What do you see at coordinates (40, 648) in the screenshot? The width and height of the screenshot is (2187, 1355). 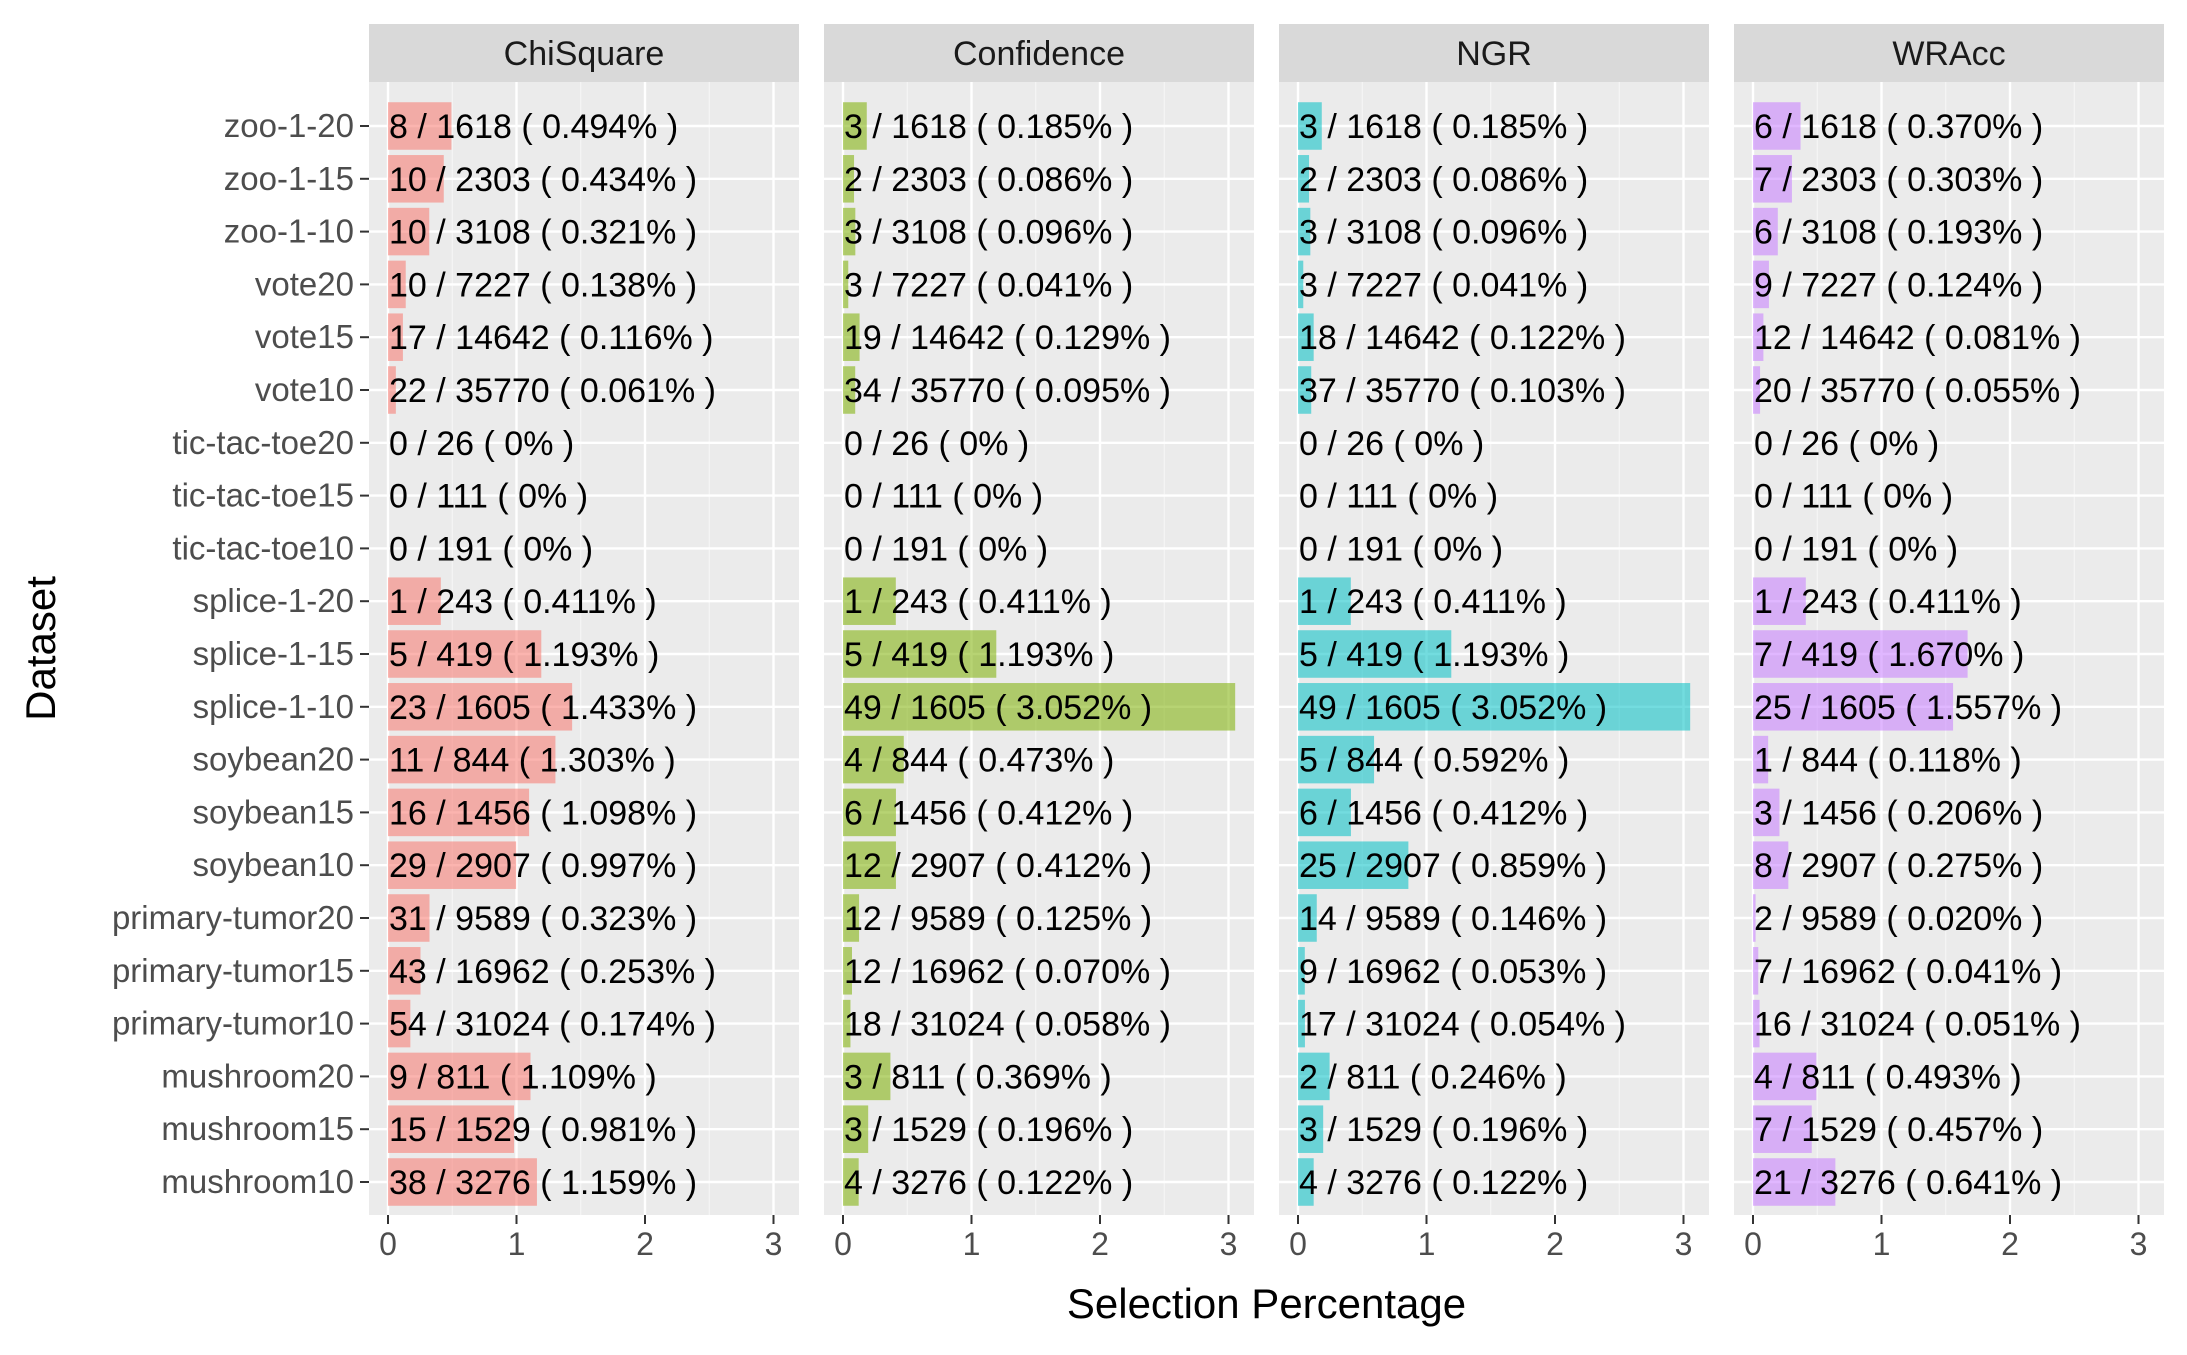 I see `y-axis-title: Dataset` at bounding box center [40, 648].